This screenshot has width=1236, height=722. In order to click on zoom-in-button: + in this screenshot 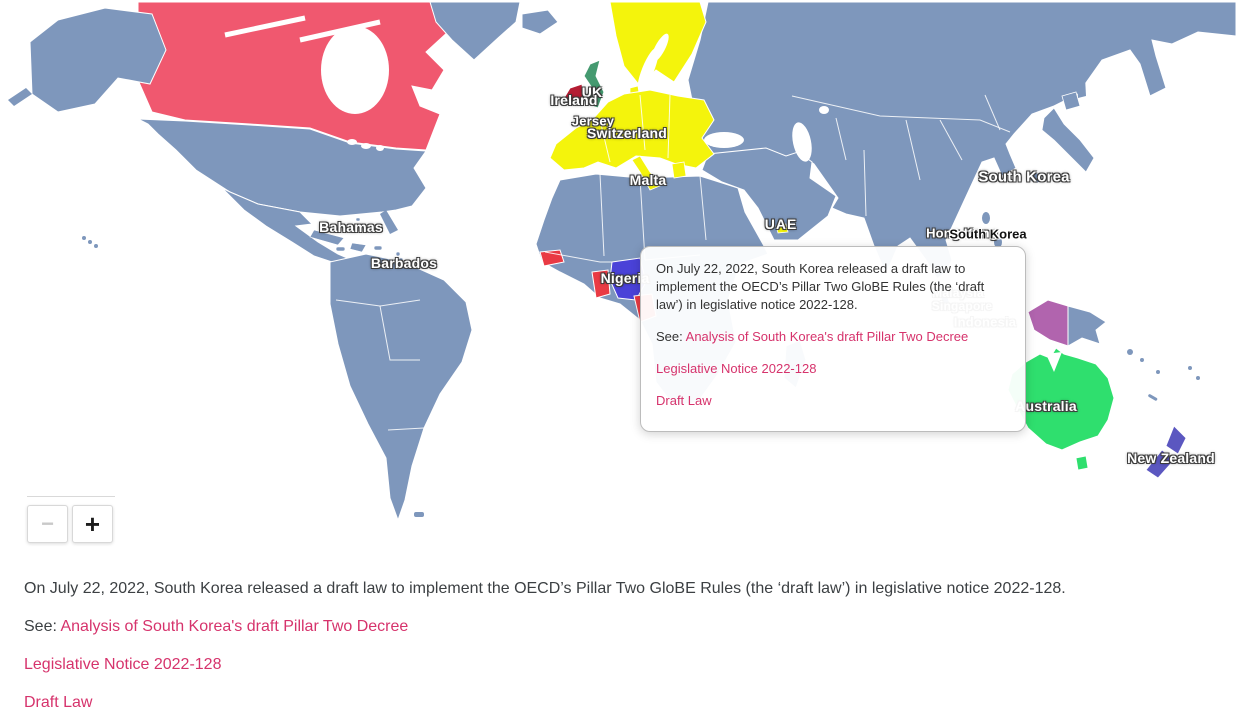, I will do `click(92, 524)`.